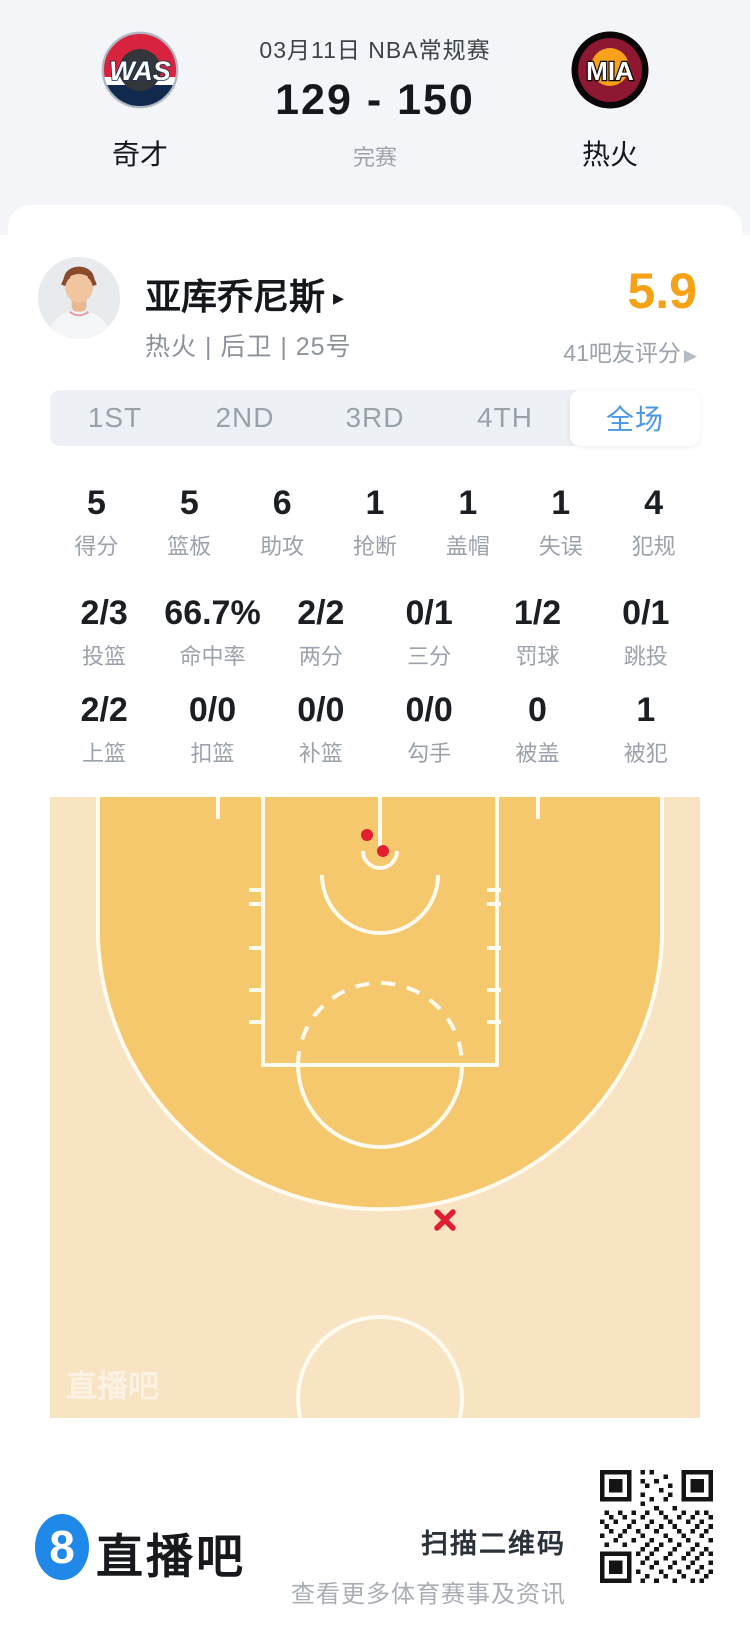  Describe the element at coordinates (375, 50) in the screenshot. I see `match-title: 03月11日 NBA常规赛` at that location.